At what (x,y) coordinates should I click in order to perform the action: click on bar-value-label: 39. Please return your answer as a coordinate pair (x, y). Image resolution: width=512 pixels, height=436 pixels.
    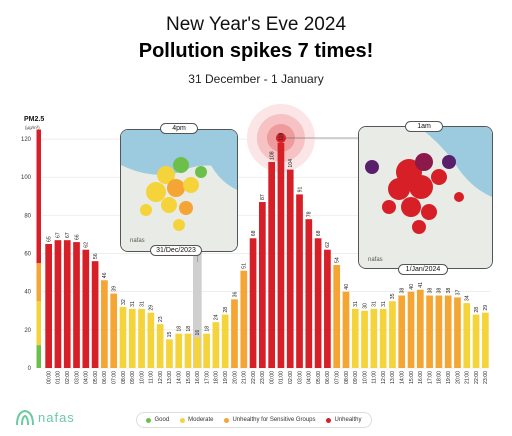
    Looking at the image, I should click on (114, 289).